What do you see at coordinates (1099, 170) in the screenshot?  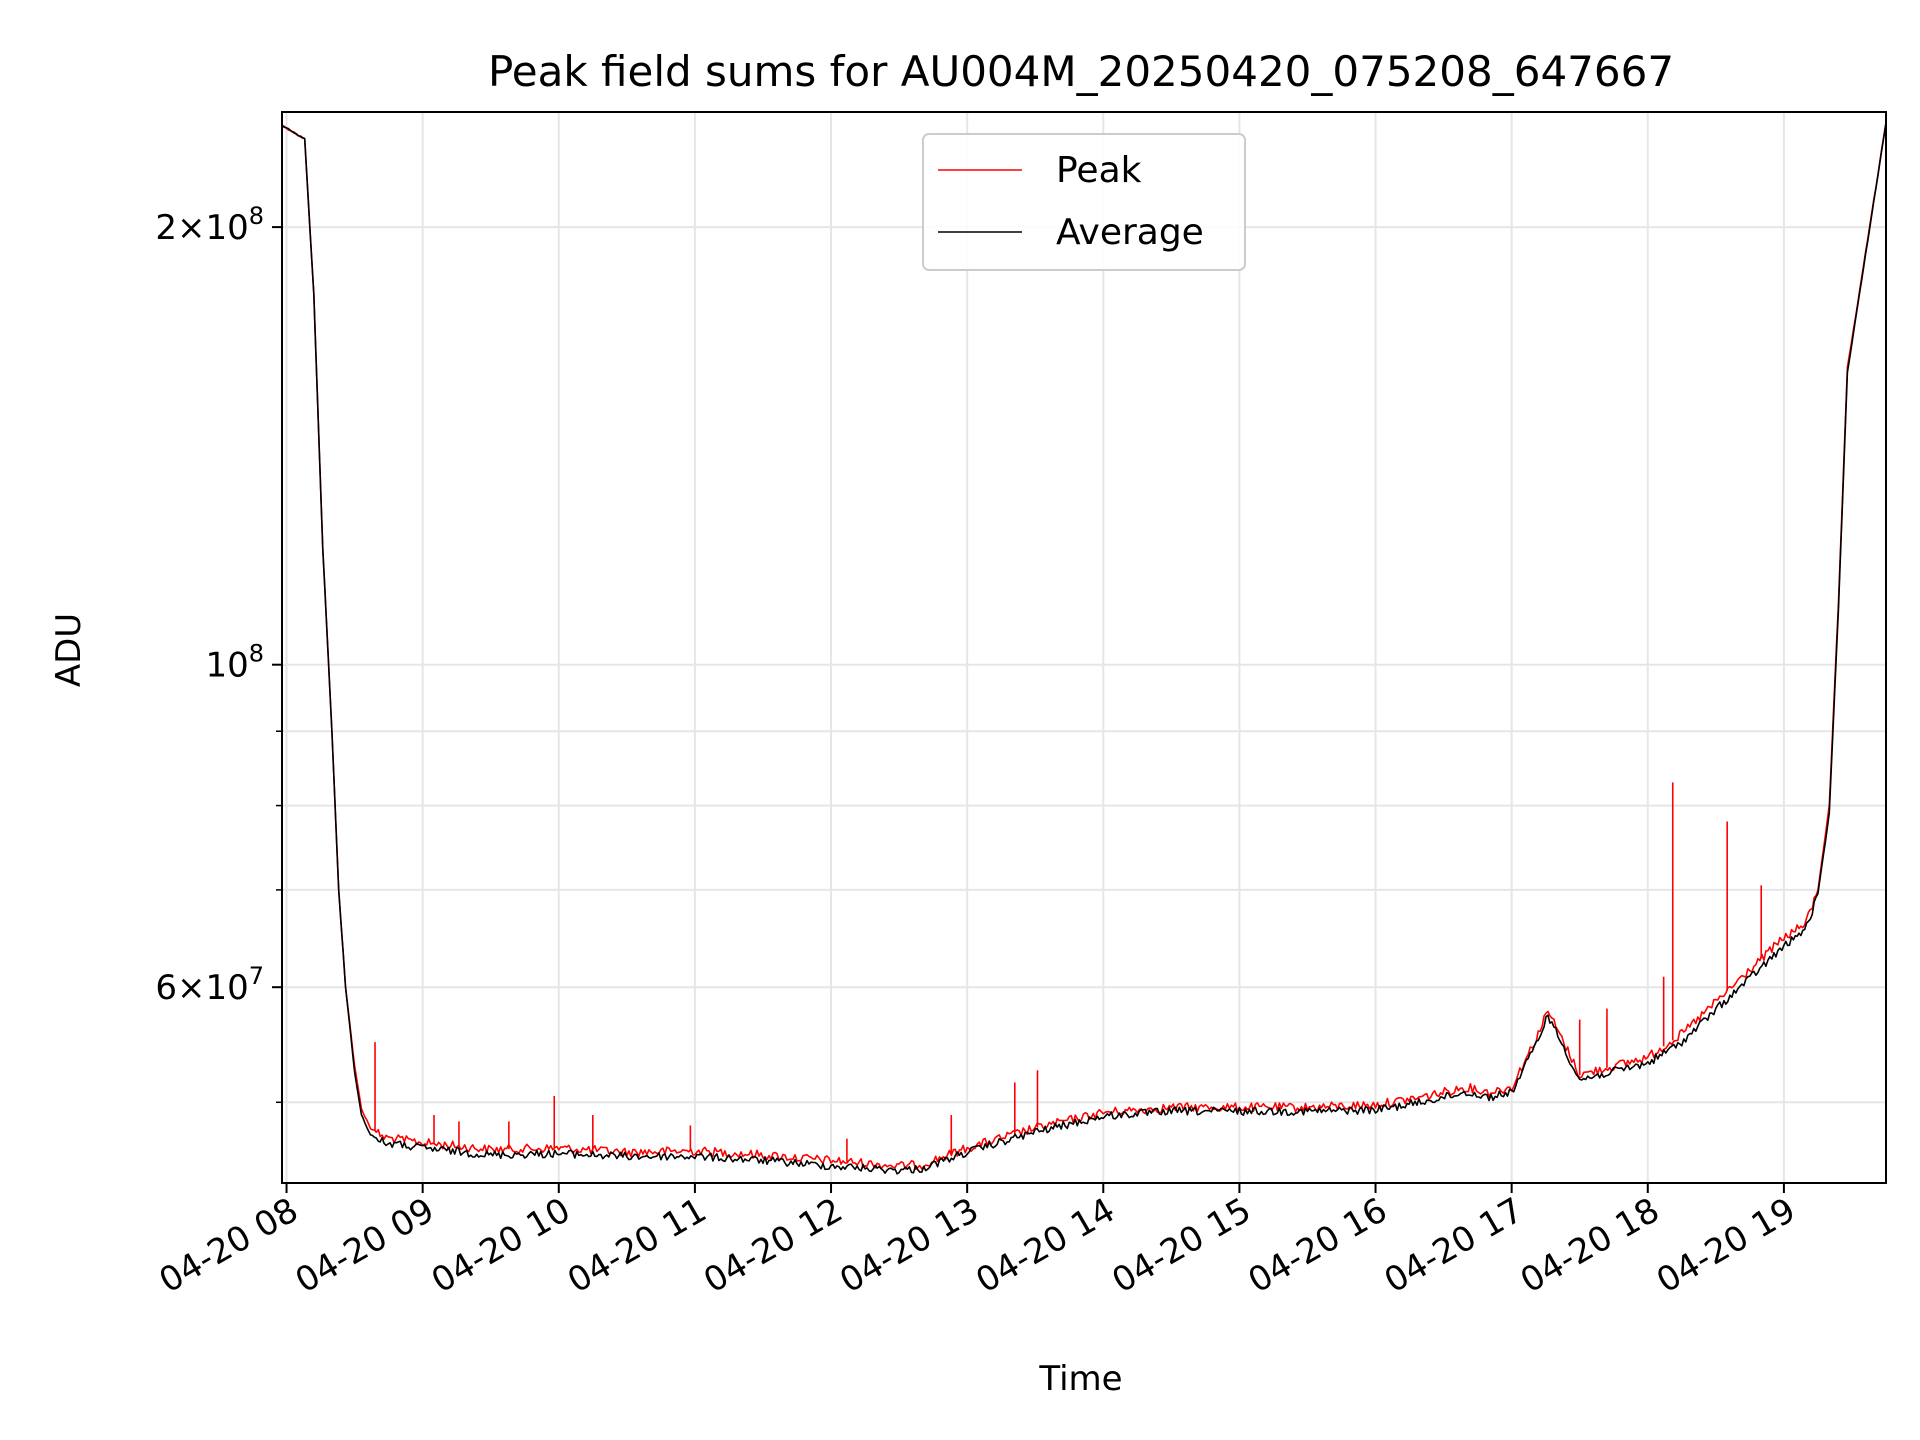 I see `legend-label-peak: Peak` at bounding box center [1099, 170].